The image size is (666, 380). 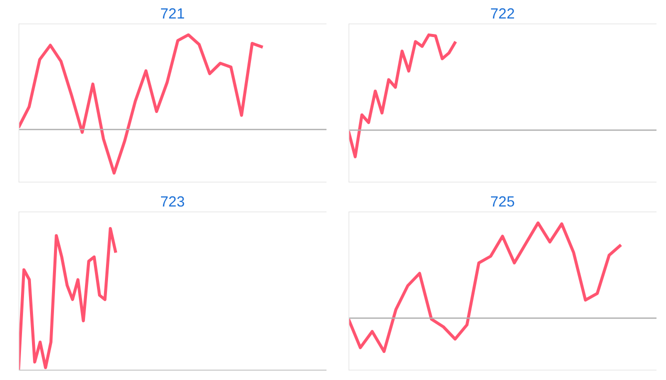 I want to click on chart-title: 721, so click(x=172, y=14).